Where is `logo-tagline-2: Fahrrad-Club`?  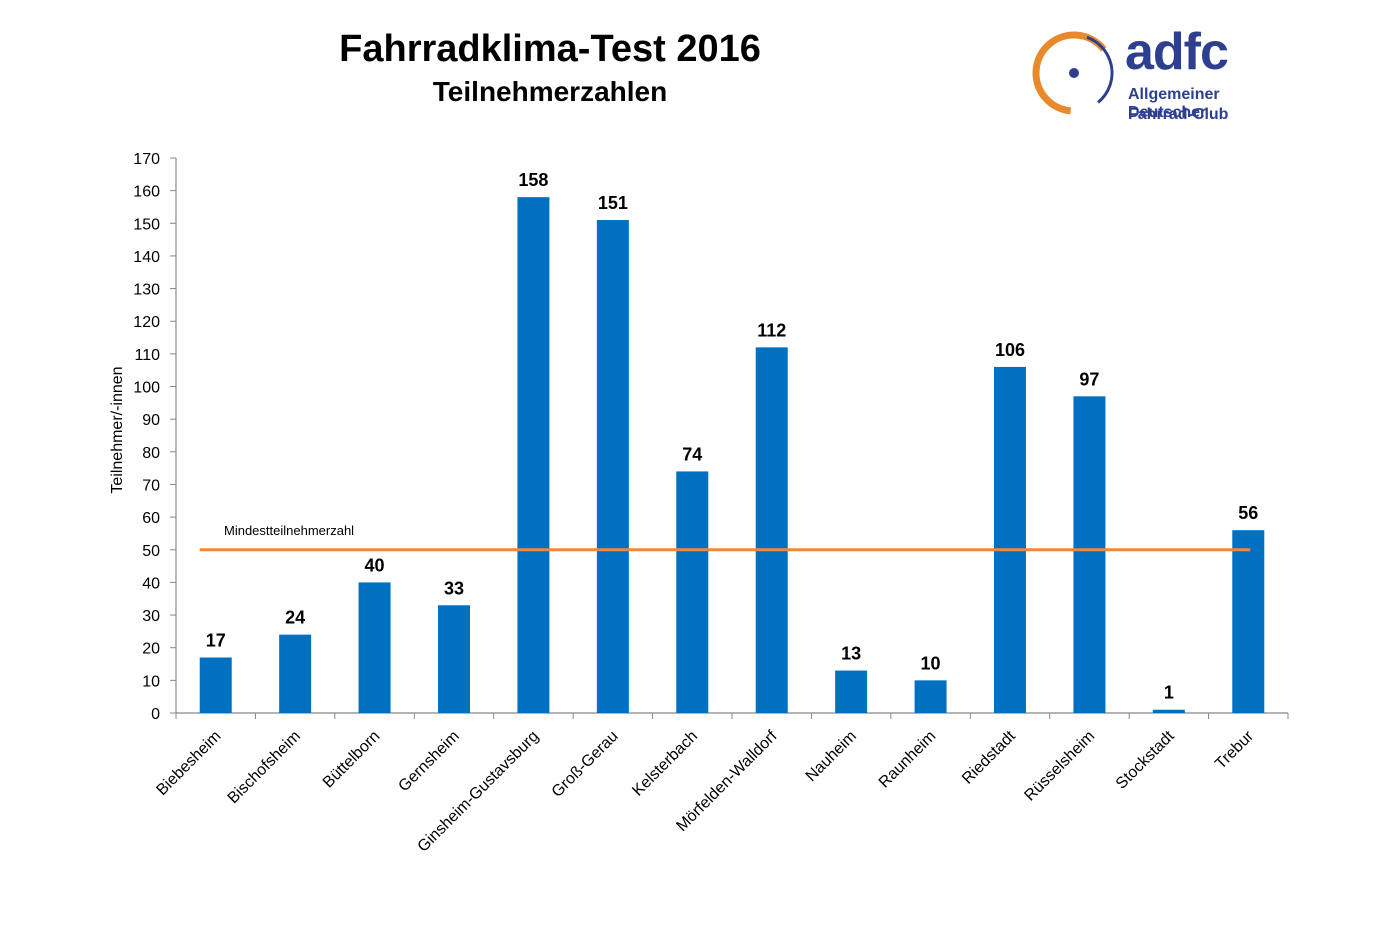
logo-tagline-2: Fahrrad-Club is located at coordinates (1178, 114).